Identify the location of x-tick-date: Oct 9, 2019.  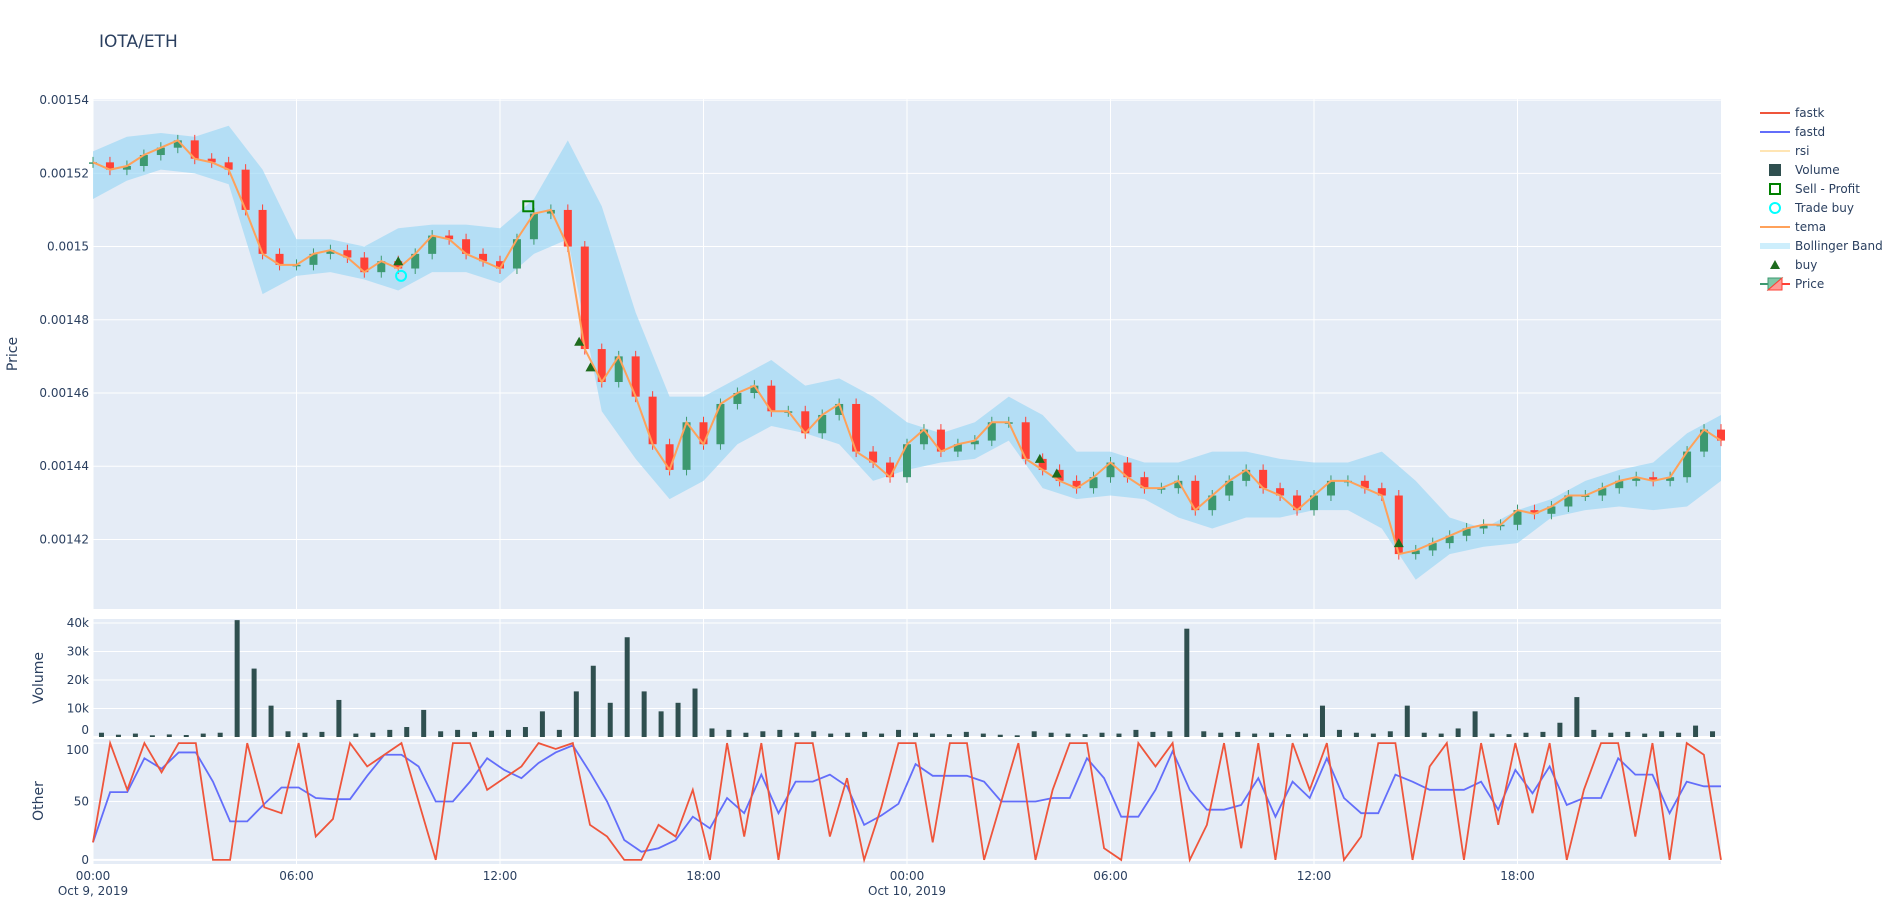
(93, 891).